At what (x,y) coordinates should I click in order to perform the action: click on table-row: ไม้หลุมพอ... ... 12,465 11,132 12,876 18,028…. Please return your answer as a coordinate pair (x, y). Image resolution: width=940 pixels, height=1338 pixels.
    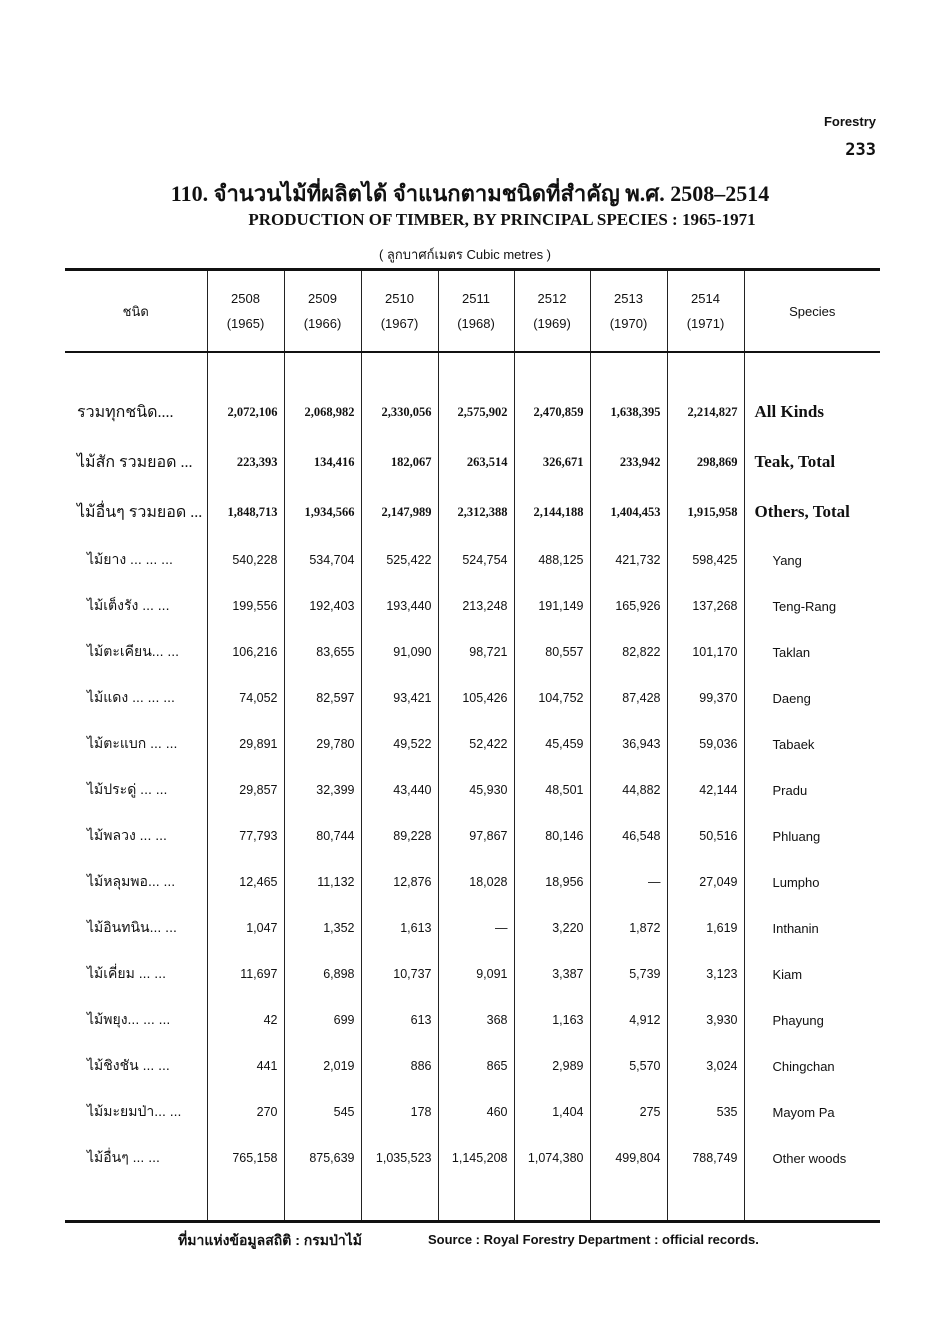
    Looking at the image, I should click on (472, 882).